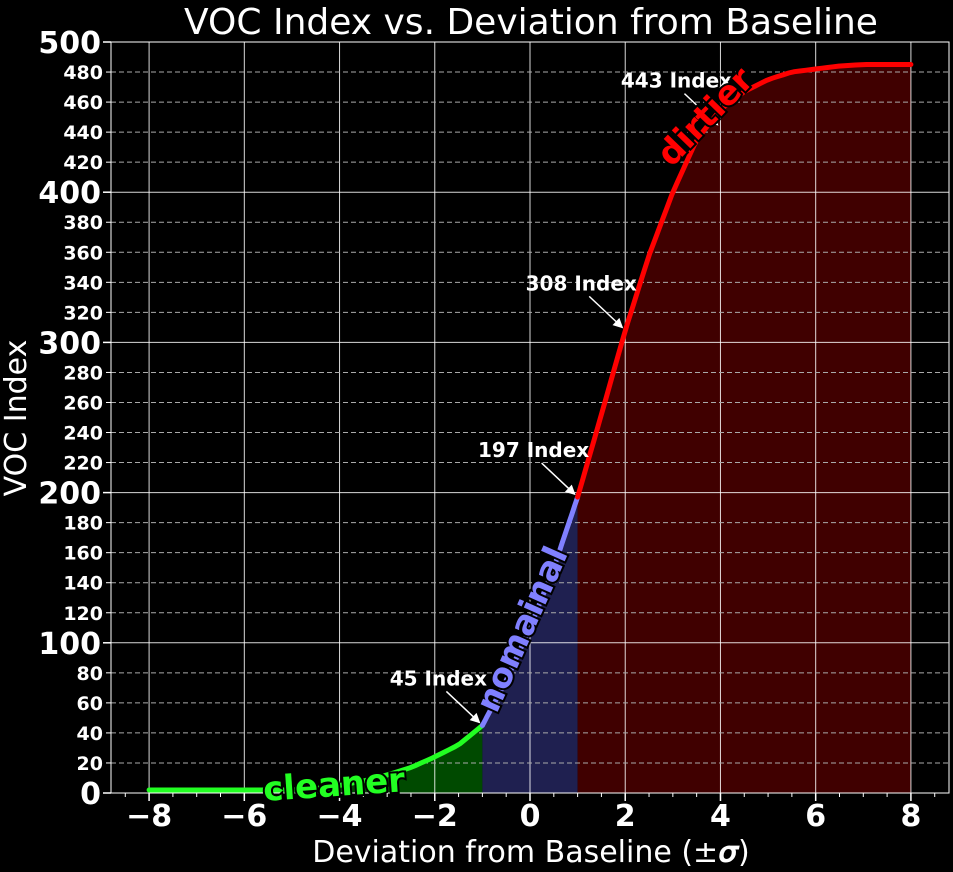 The image size is (953, 872). I want to click on x-tick-label: −6, so click(244, 816).